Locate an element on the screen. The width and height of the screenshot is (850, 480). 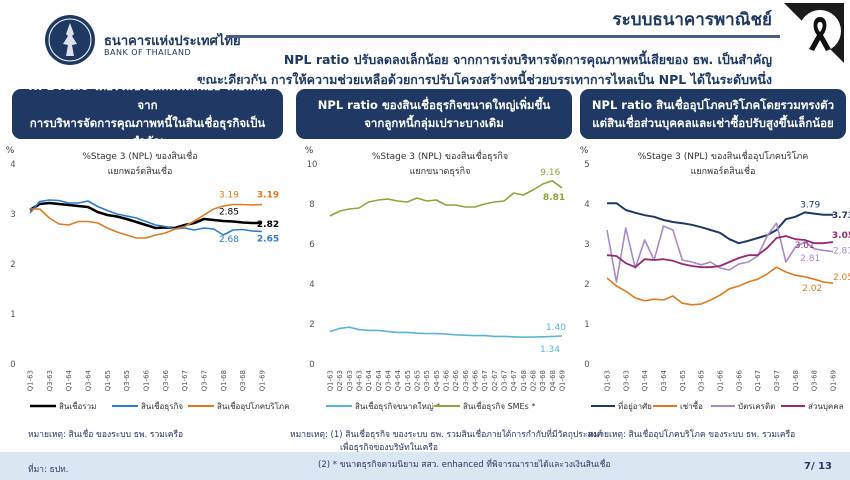
x-tick-label: Q4-64 is located at coordinates (398, 380).